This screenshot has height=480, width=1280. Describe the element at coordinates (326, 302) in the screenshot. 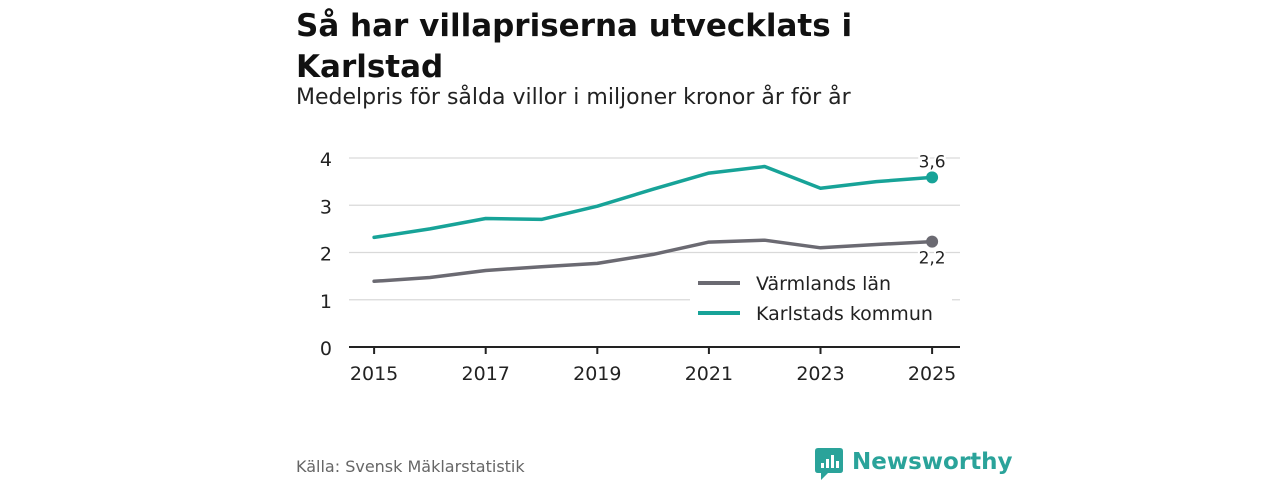

I see `y-tick-label: 1` at that location.